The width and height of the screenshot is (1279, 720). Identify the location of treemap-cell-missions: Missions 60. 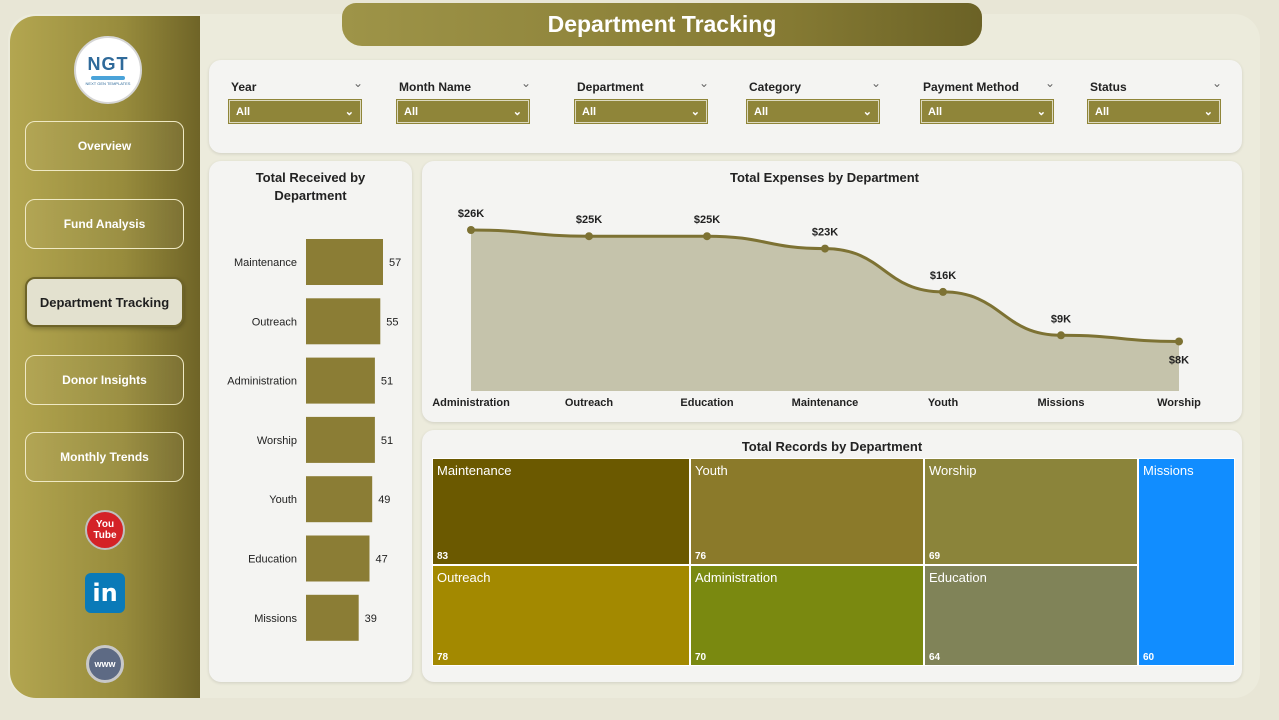
(1186, 562).